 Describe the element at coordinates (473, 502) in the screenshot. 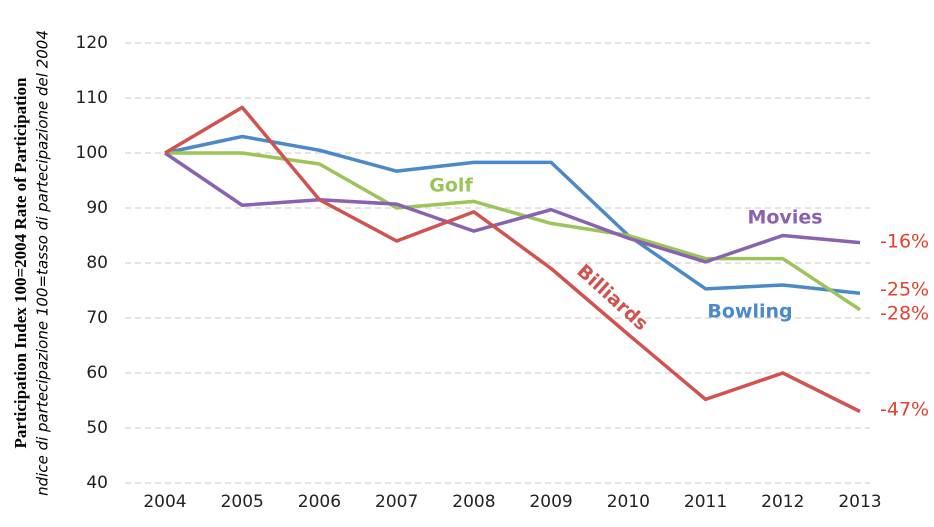

I see `x-tick-label: 2008` at that location.